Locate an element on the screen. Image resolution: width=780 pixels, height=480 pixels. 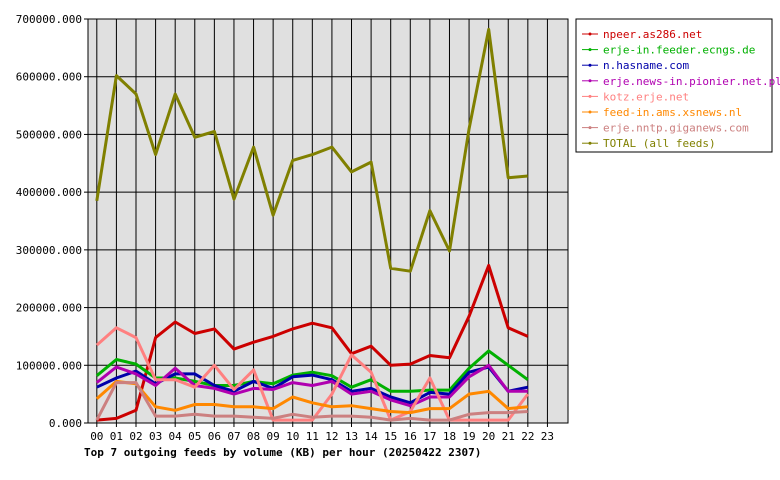
x-tick-label: 16 is located at coordinates (410, 436).